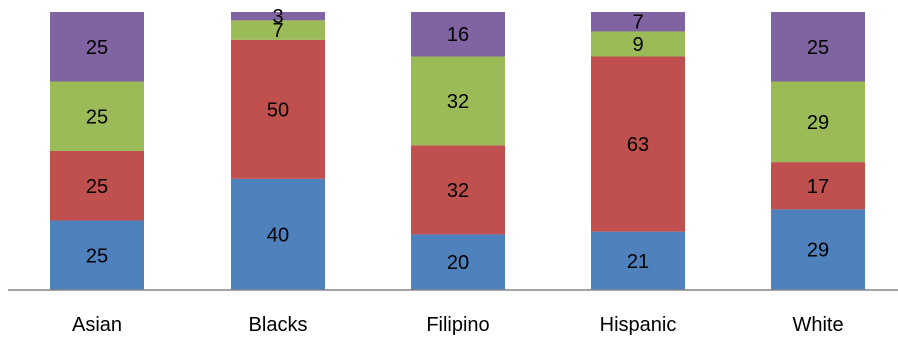 This screenshot has width=898, height=339. I want to click on category-label-blacks: Blacks, so click(278, 325).